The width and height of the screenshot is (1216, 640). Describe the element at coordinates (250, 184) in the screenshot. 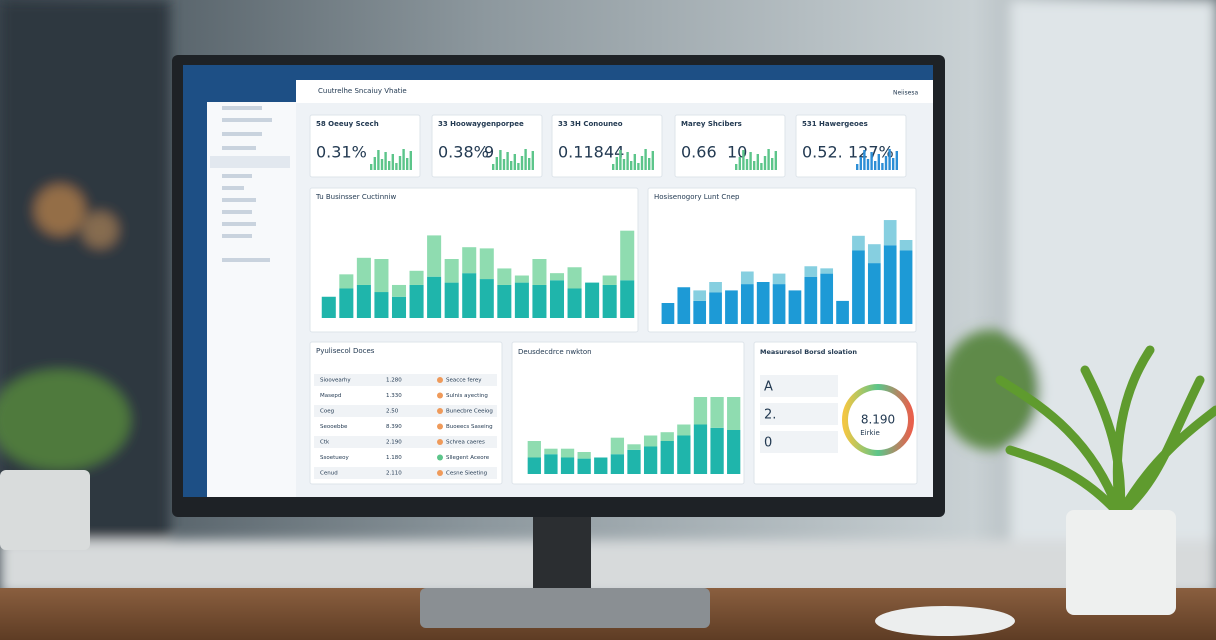

I see `nav-items` at that location.